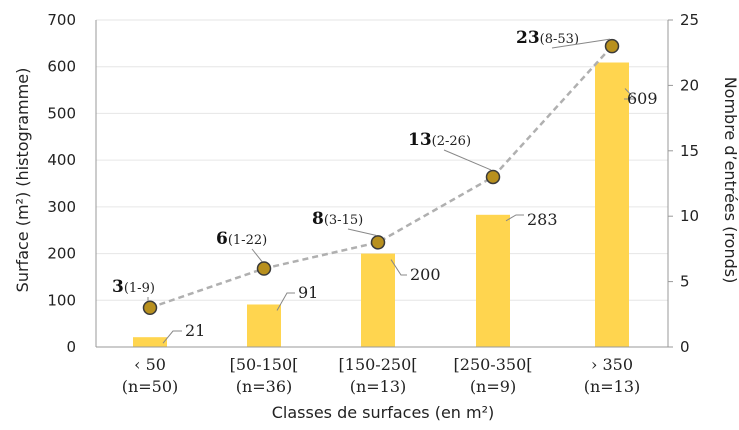  I want to click on x-tick-label: › 350, so click(612, 364).